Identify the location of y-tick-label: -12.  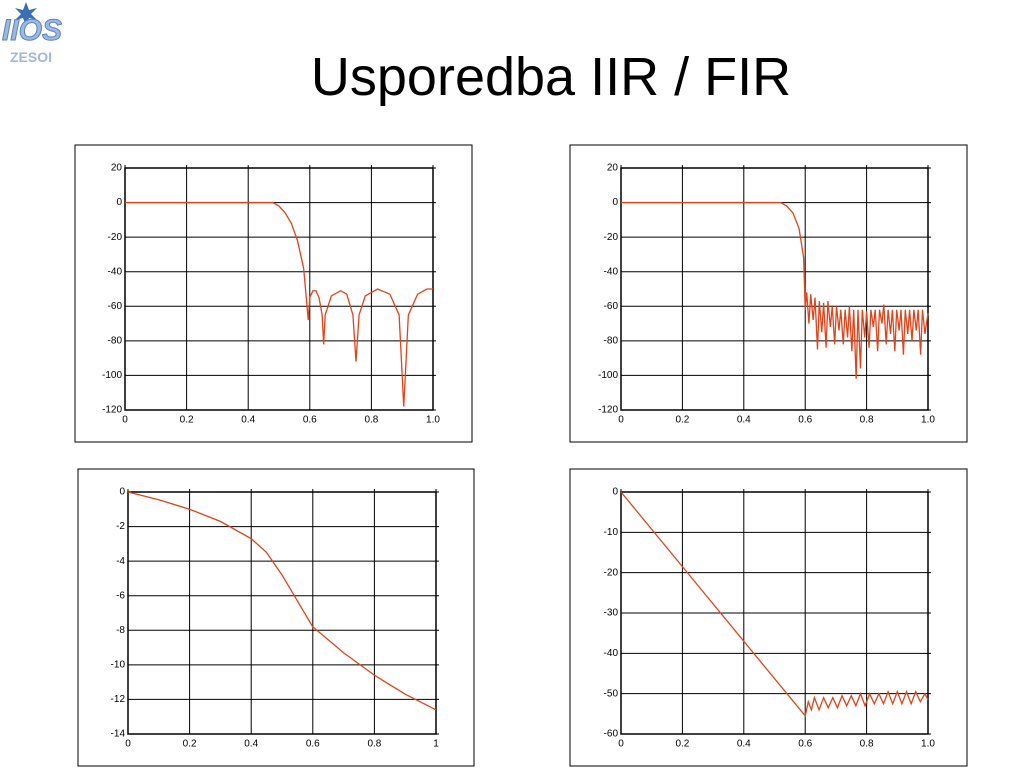
(118, 699).